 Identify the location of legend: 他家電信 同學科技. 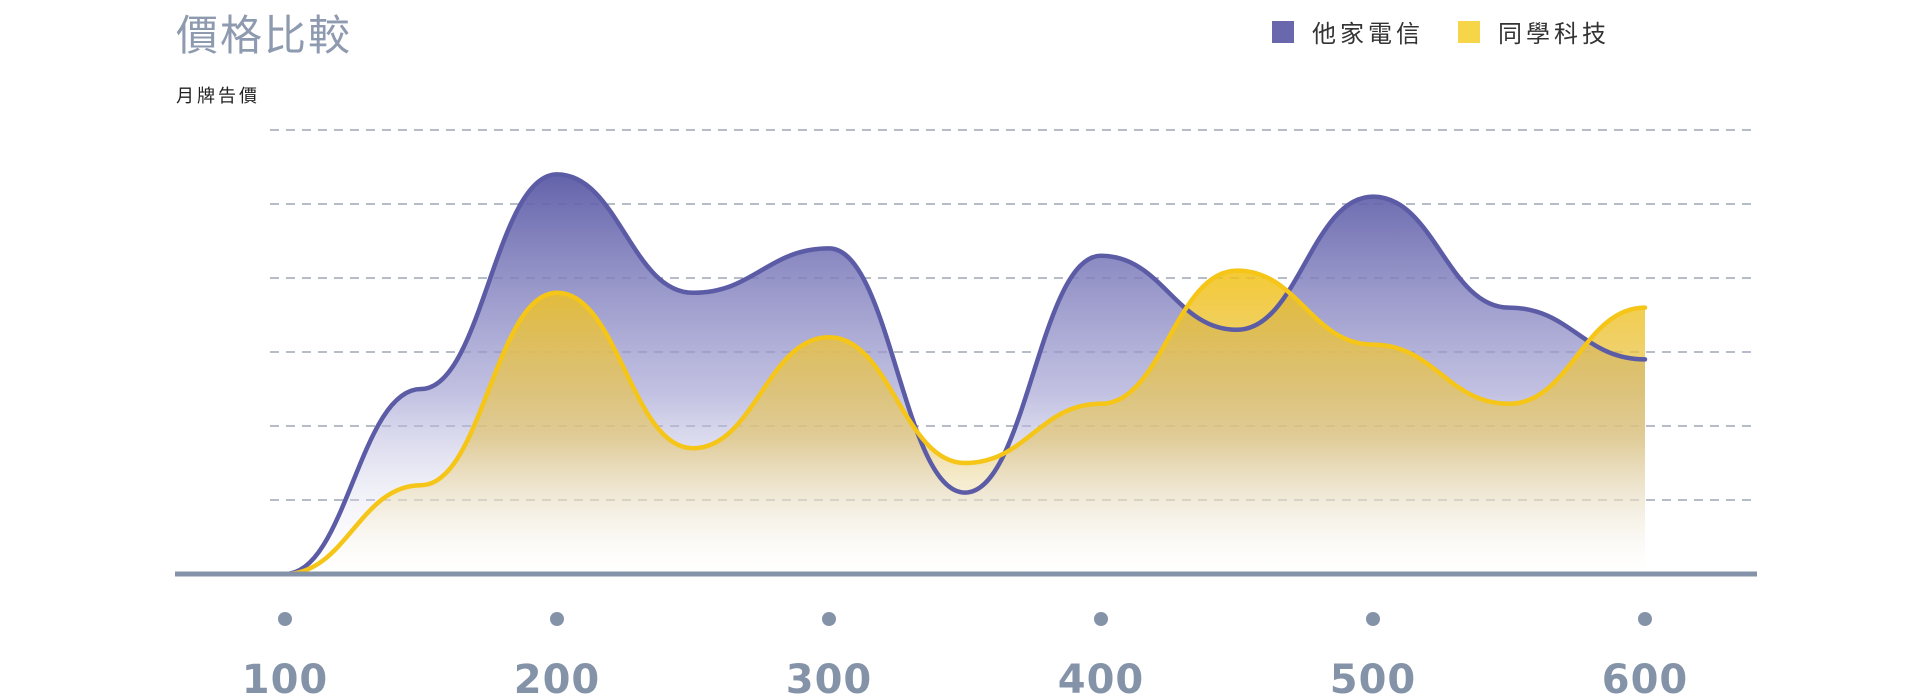
(1458, 31).